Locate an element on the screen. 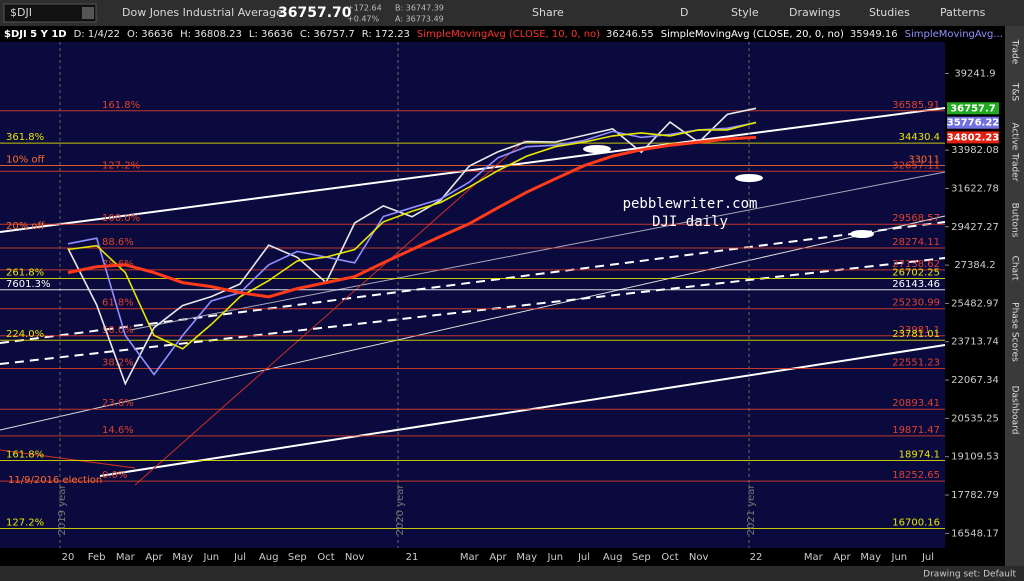  level-value: 26143.46 is located at coordinates (916, 284).